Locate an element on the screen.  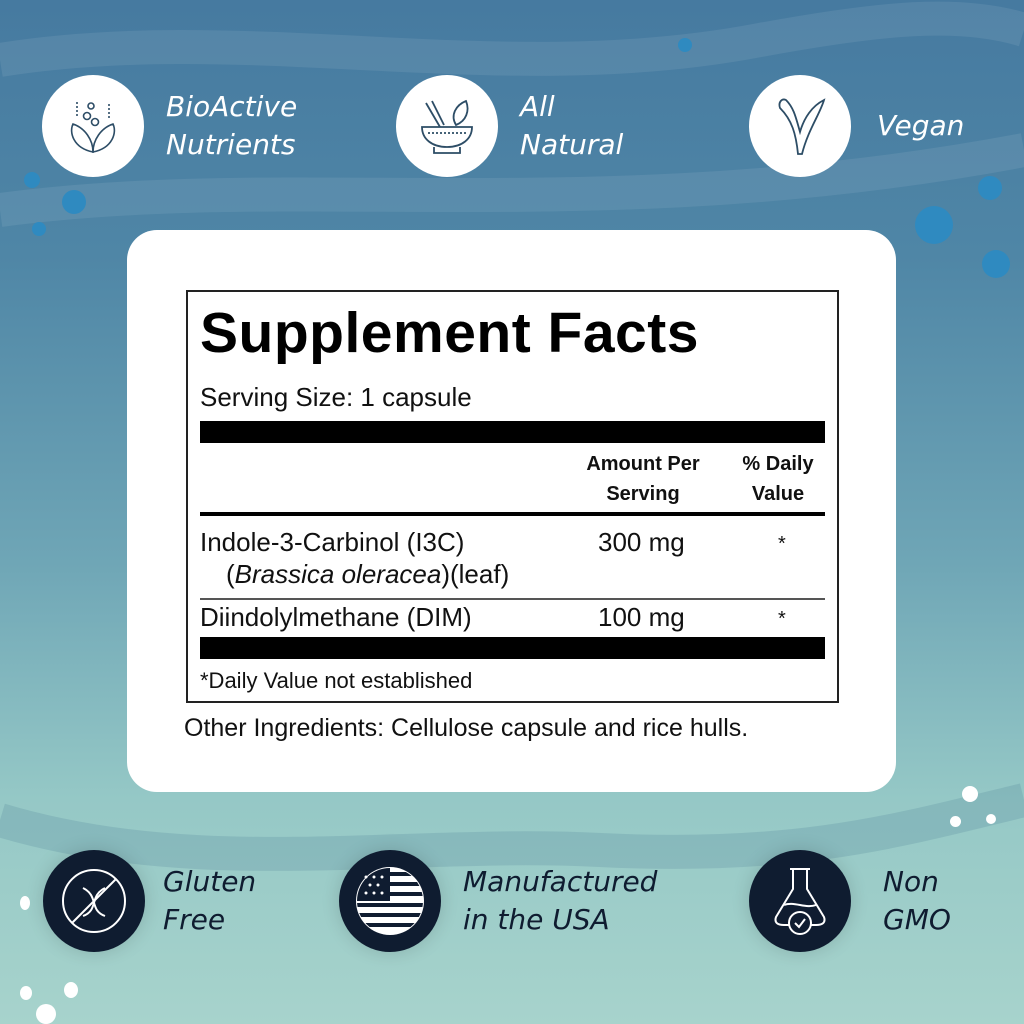
ingredient-source: (Brassica oleracea)(leaf) is located at coordinates (368, 574).